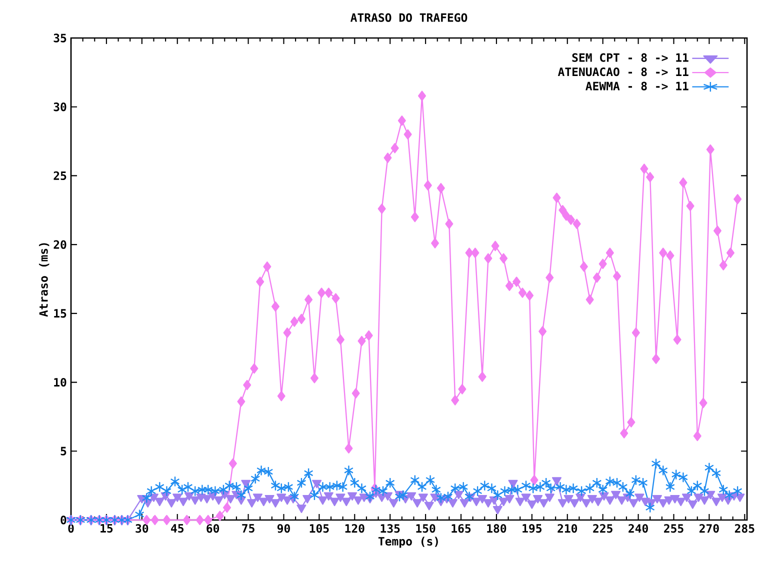 This screenshot has width=762, height=570. What do you see at coordinates (60, 313) in the screenshot?
I see `y-tick-label: 15` at bounding box center [60, 313].